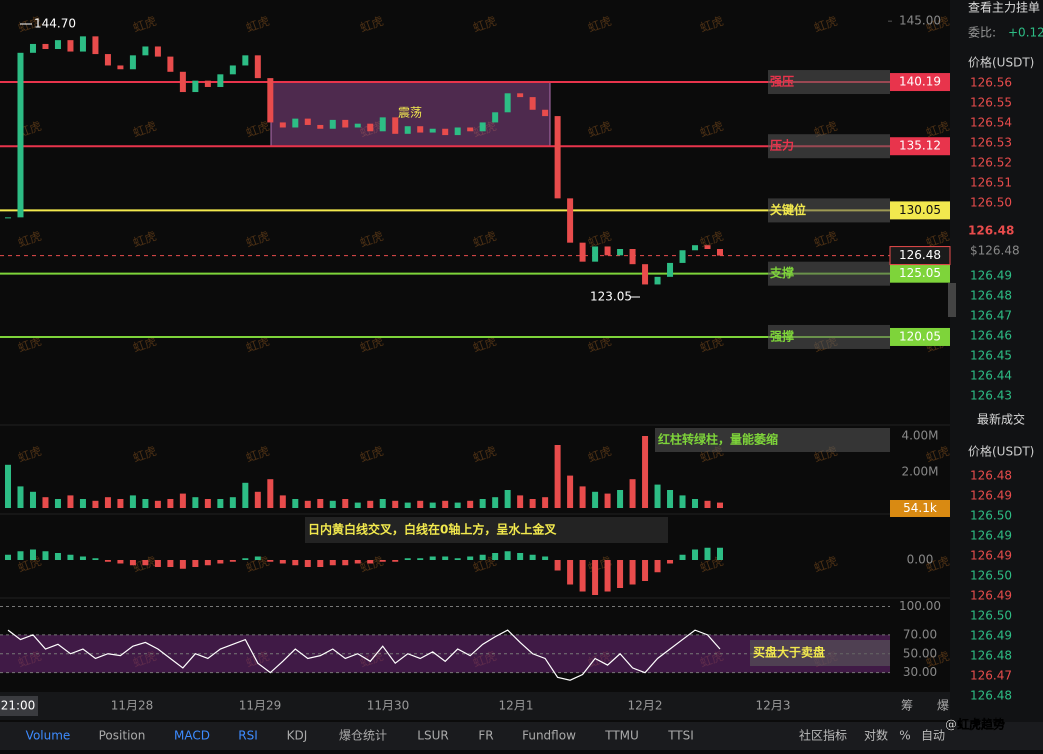  Describe the element at coordinates (516, 706) in the screenshot. I see `x-tick-label: 12月1` at that location.